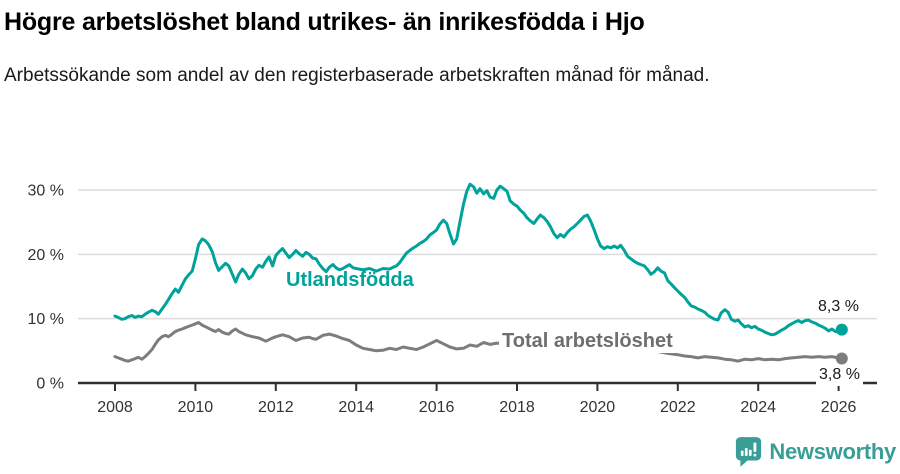 The width and height of the screenshot is (900, 474). I want to click on end-value-label-total: 3,8 %, so click(839, 375).